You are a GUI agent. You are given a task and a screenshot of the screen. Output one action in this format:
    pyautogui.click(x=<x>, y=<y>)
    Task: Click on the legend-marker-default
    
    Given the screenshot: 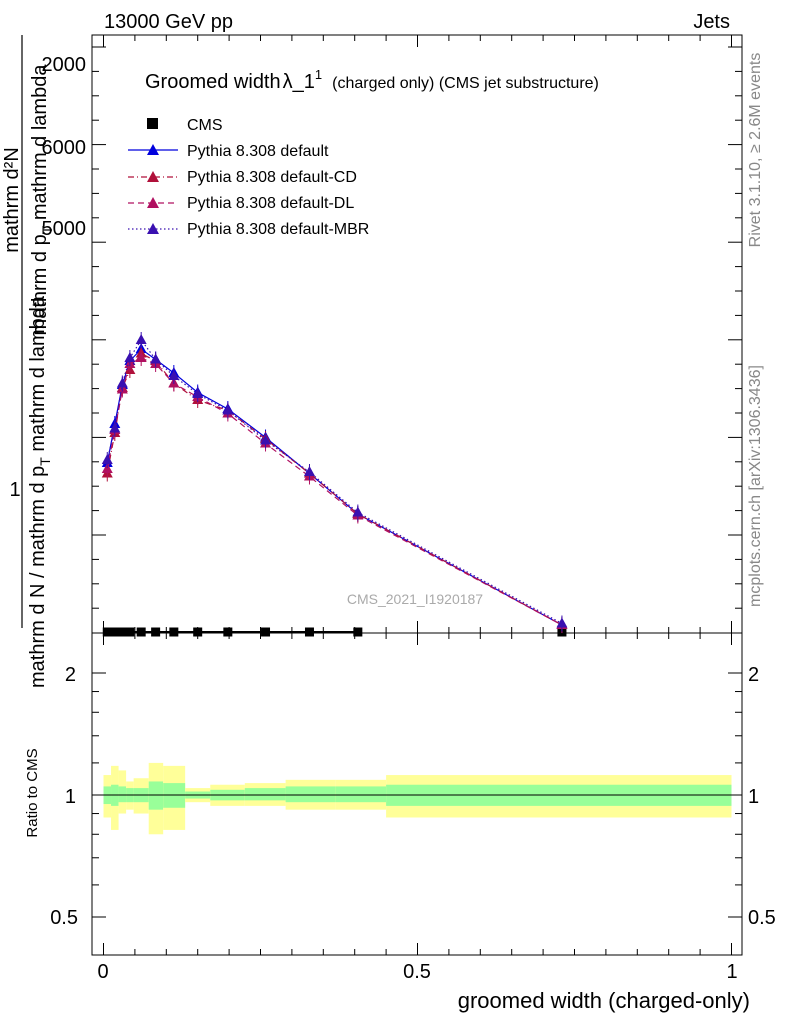 What is the action you would take?
    pyautogui.click(x=153, y=149)
    